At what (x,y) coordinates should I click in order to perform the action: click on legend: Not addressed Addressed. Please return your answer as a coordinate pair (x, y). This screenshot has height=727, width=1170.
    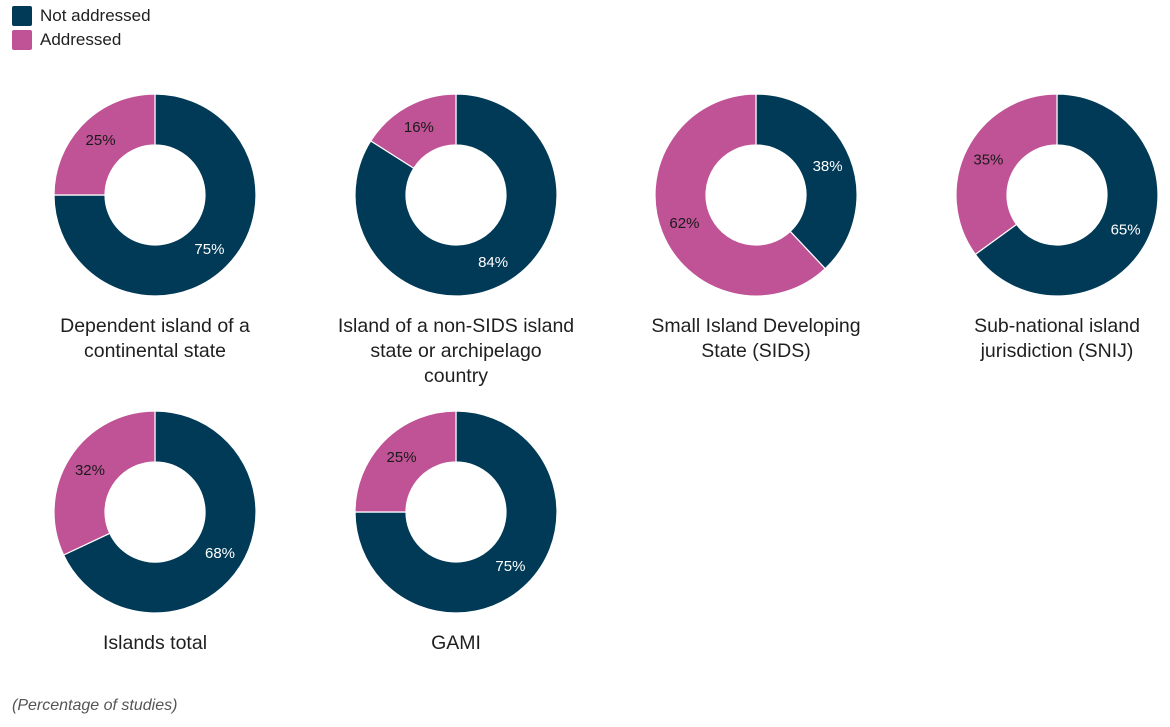
    Looking at the image, I should click on (81, 28).